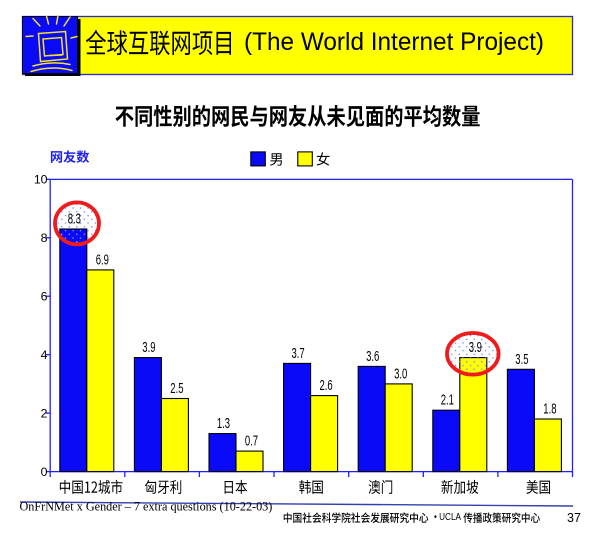 The image size is (600, 540). Describe the element at coordinates (447, 401) in the screenshot. I see `svg-text: 2.1` at that location.